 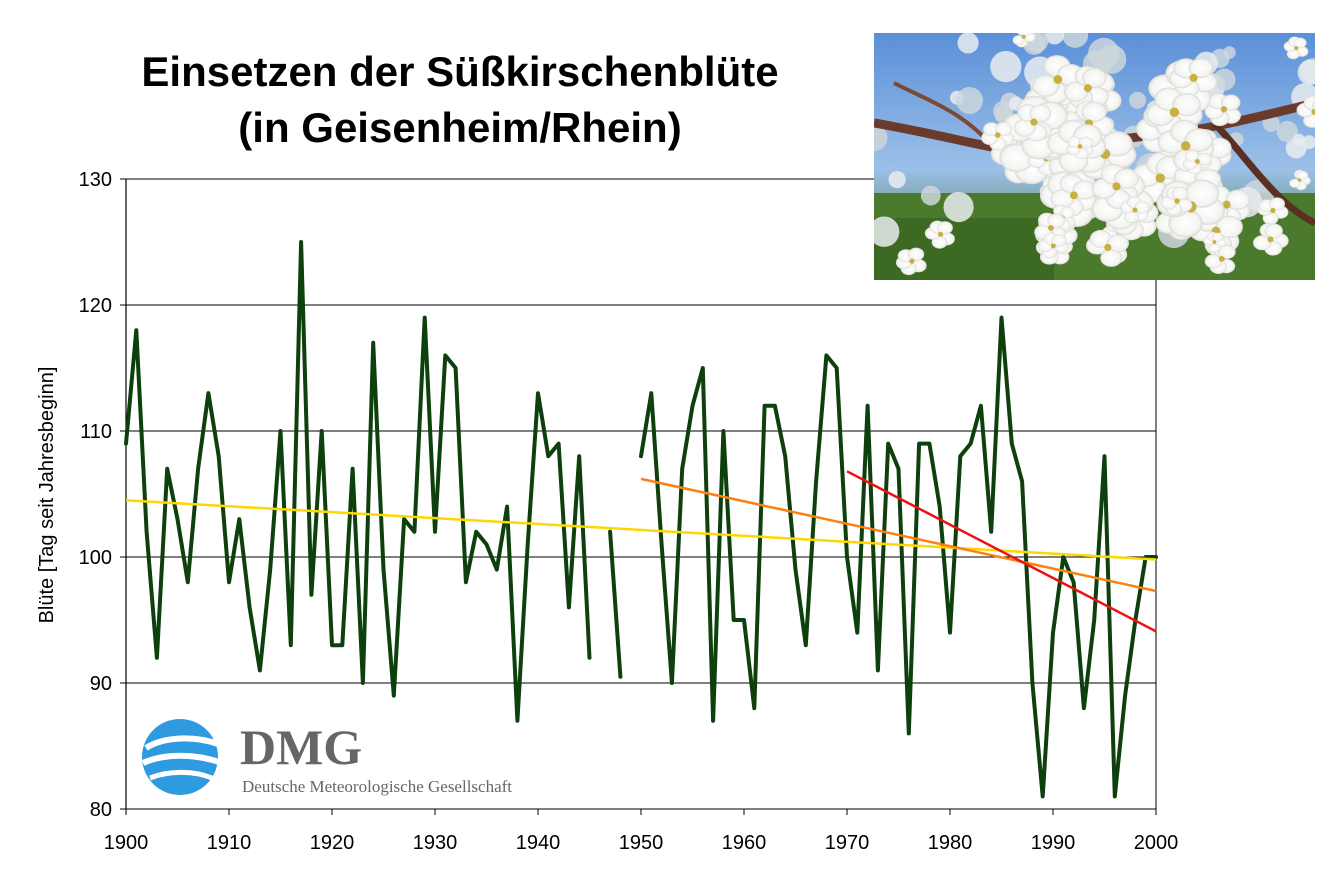 What do you see at coordinates (1094, 156) in the screenshot?
I see `cherry-blossom-photo` at bounding box center [1094, 156].